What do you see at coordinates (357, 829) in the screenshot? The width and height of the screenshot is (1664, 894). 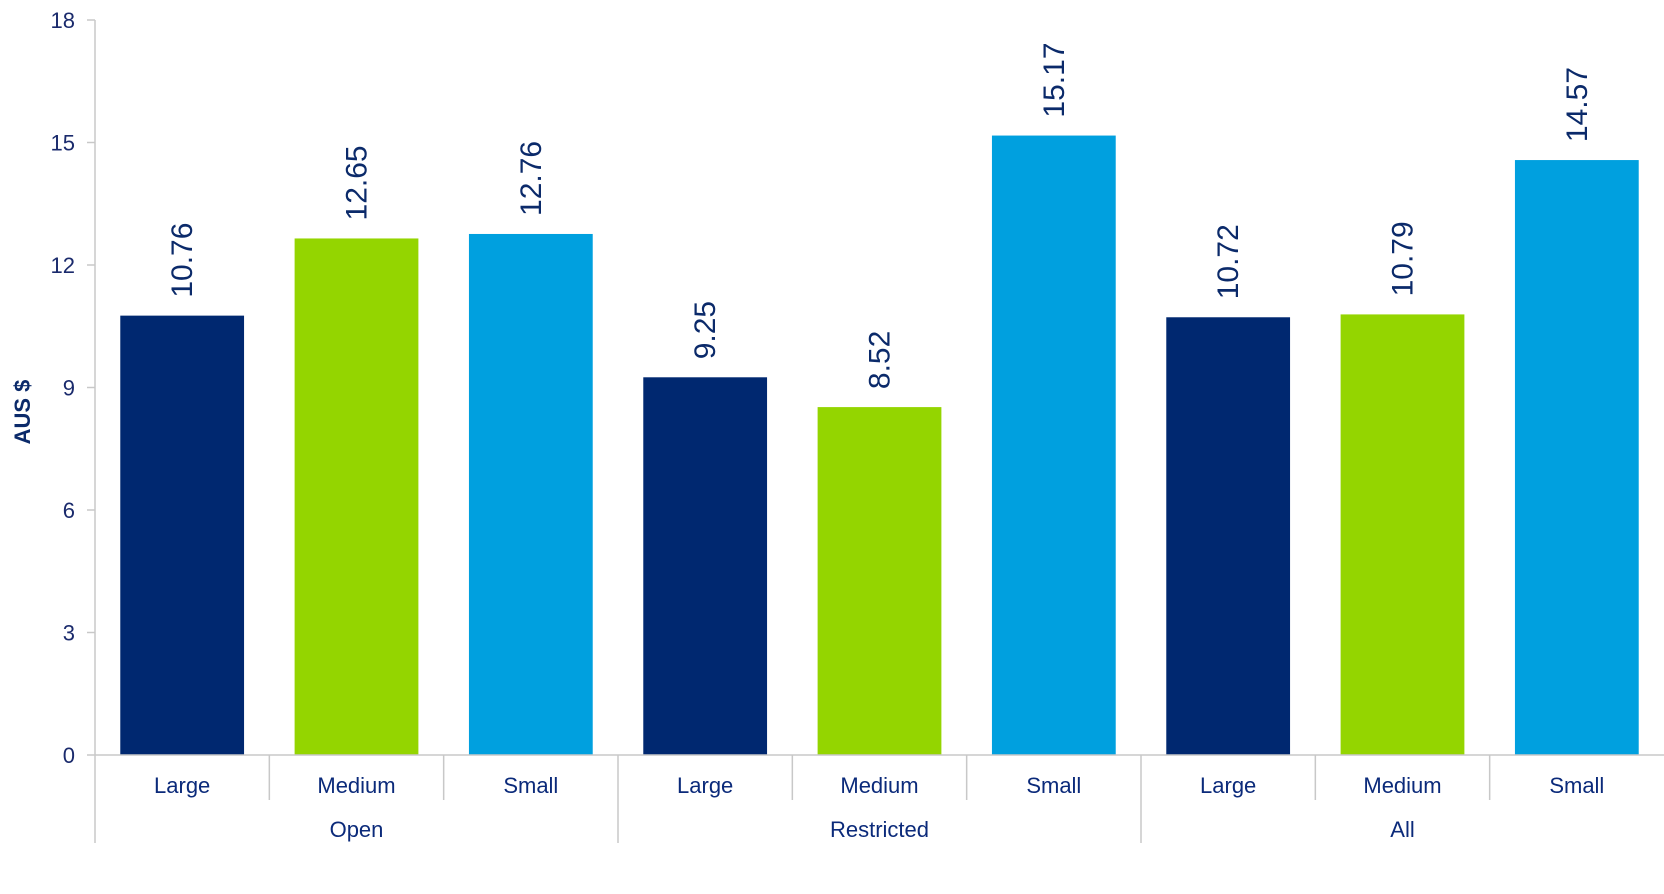 I see `group-label: Open` at bounding box center [357, 829].